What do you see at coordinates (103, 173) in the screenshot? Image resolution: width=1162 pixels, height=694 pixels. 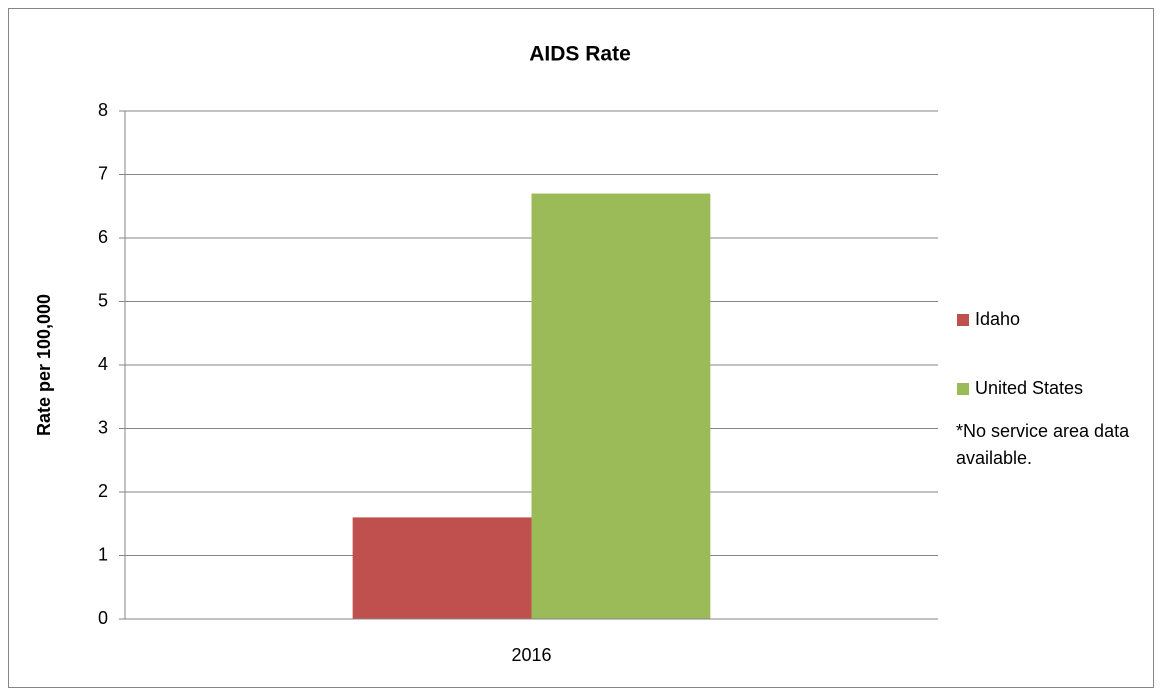 I see `y-tick-label: 7` at bounding box center [103, 173].